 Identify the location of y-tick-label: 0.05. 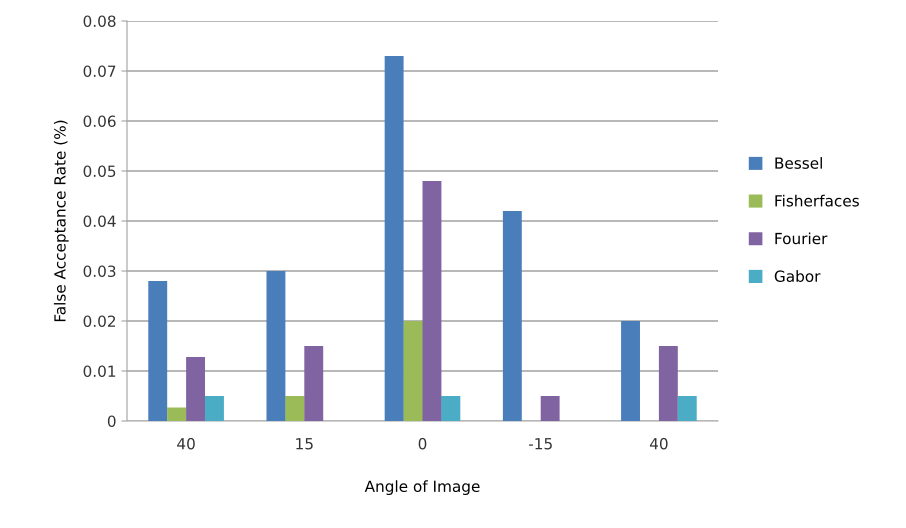
(100, 171).